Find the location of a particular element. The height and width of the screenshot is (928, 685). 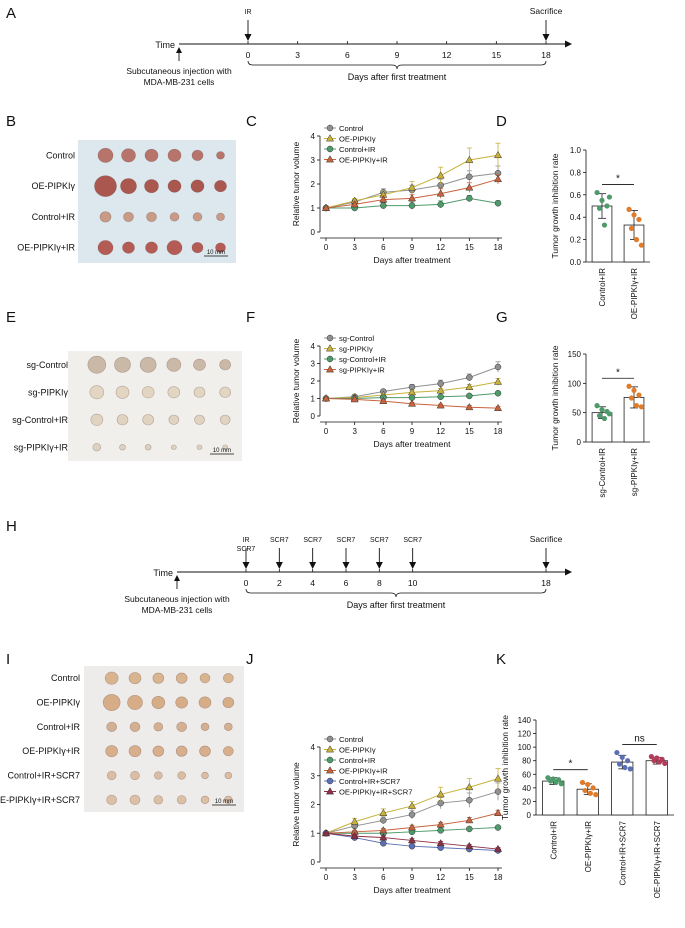

panel-letter-c: C is located at coordinates (251, 121).